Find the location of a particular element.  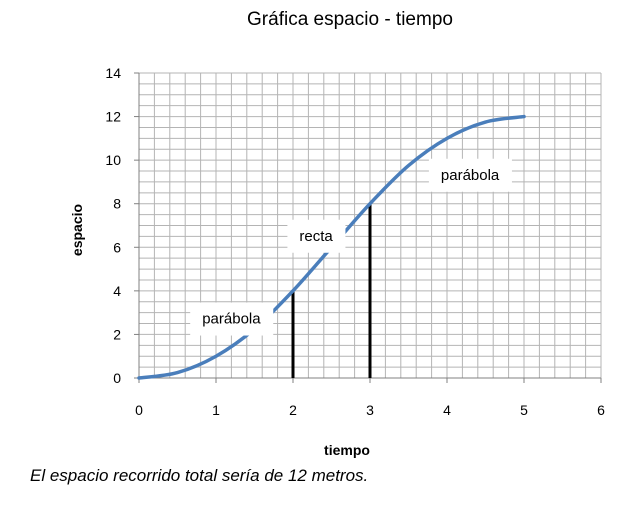

x-tick-label: 2 is located at coordinates (293, 410).